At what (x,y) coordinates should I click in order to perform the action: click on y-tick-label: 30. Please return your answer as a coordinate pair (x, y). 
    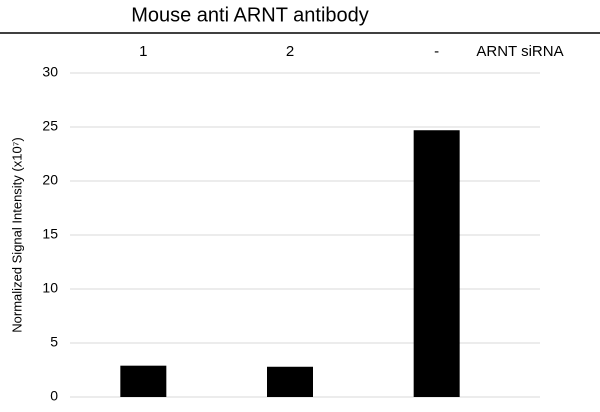
    Looking at the image, I should click on (50, 72).